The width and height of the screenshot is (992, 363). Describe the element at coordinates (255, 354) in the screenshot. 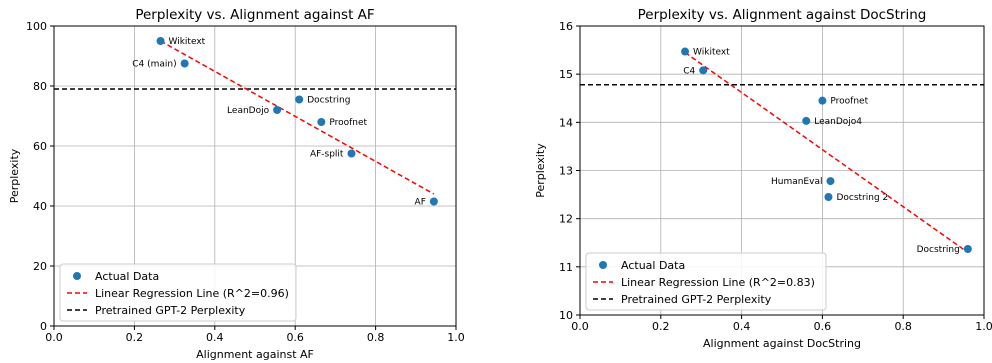

I see `x-axis-label: Alignment against AF` at that location.